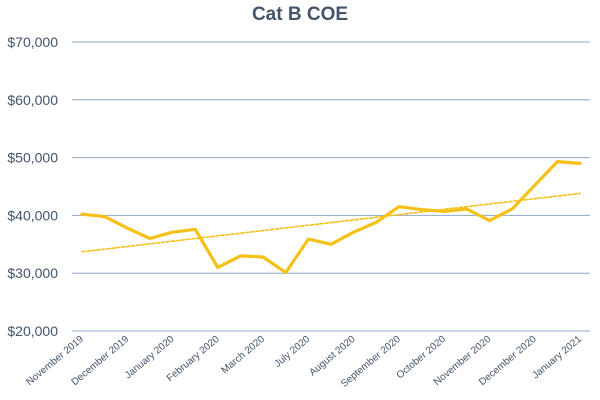 The height and width of the screenshot is (400, 600). I want to click on y-tick-label: $20,000, so click(32, 331).